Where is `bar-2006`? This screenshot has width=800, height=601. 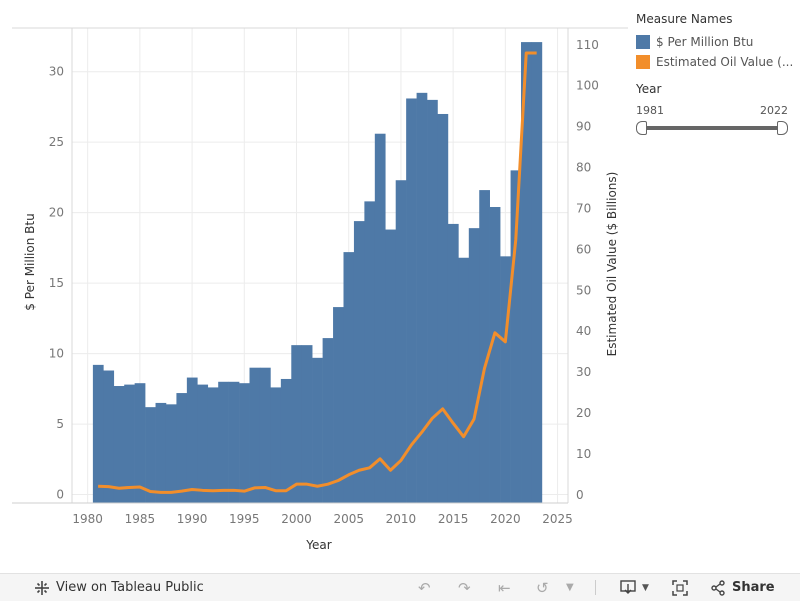 bar-2006 is located at coordinates (359, 362).